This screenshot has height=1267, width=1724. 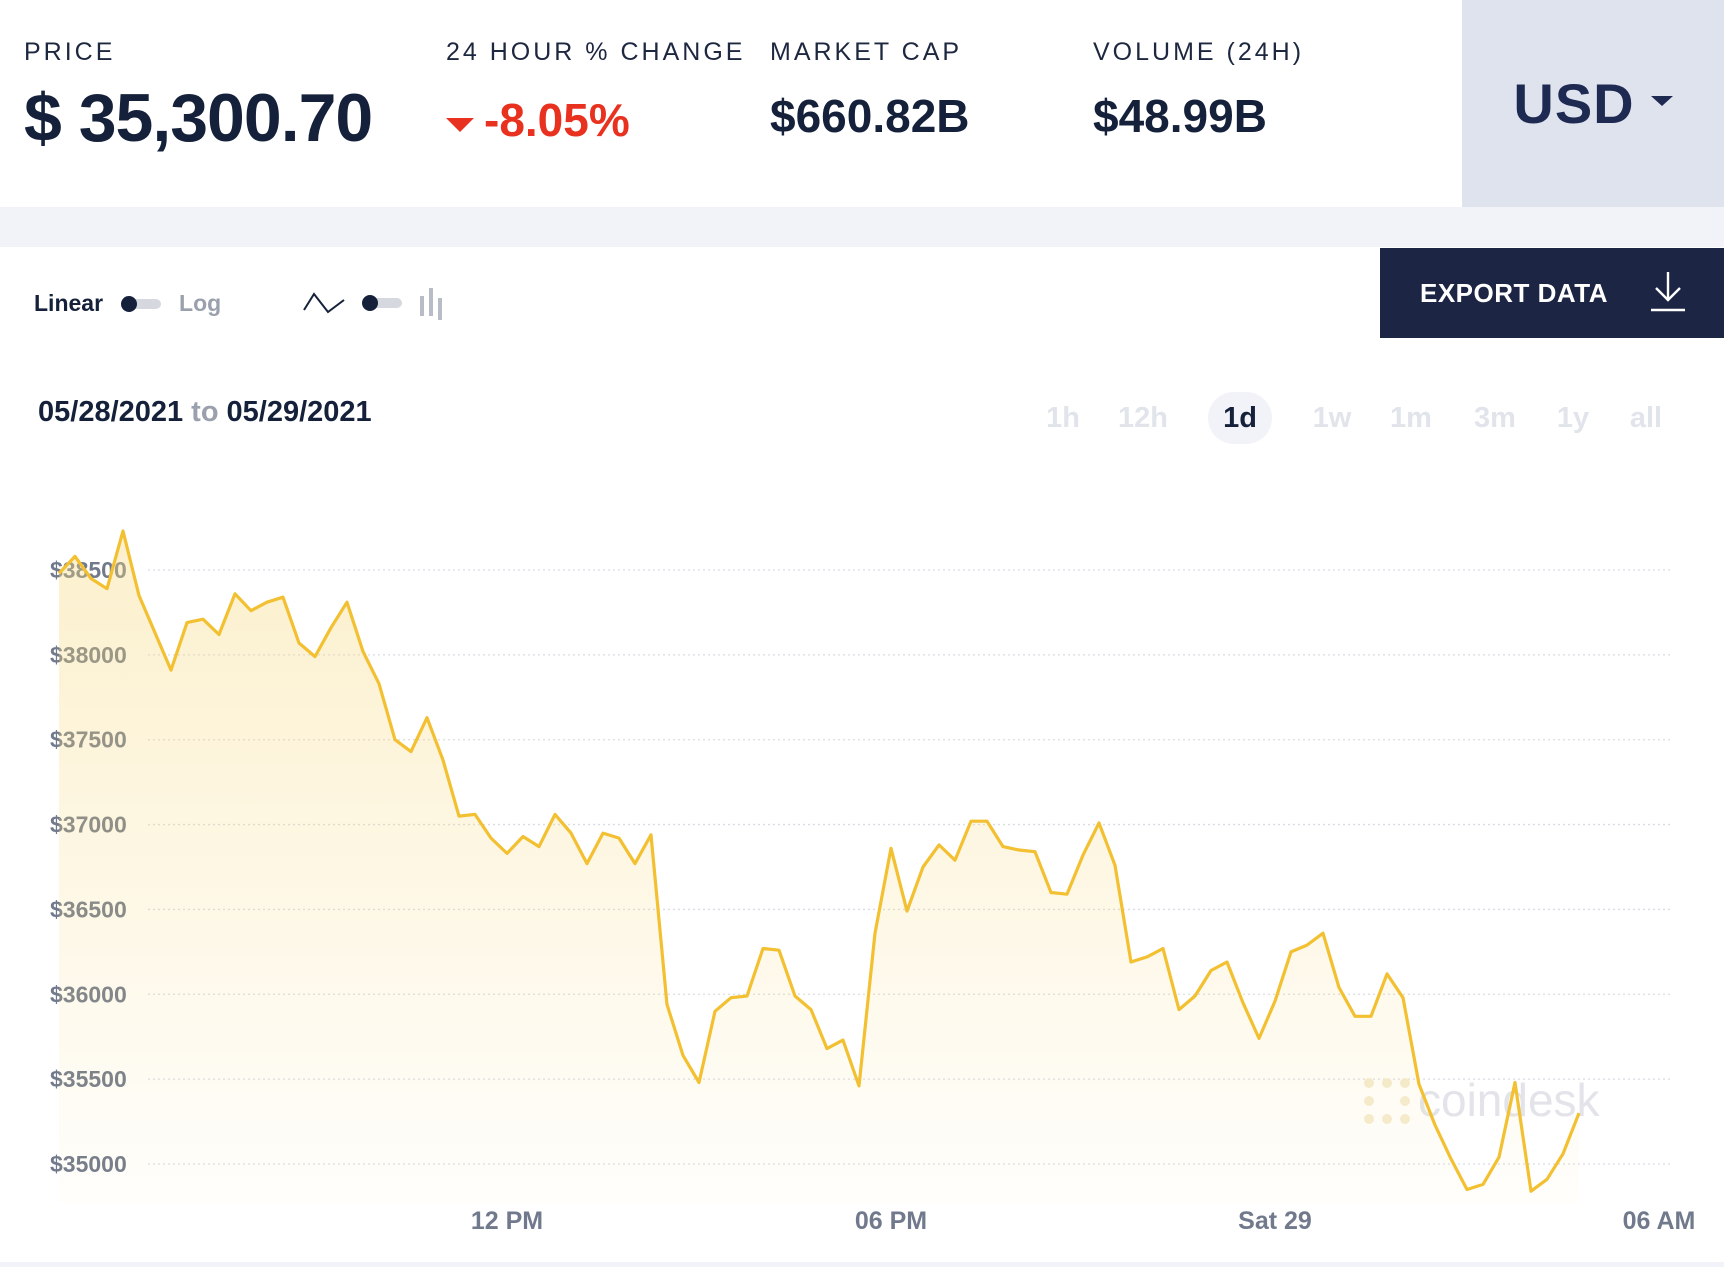 What do you see at coordinates (88, 909) in the screenshot?
I see `y-tick-label: $36500` at bounding box center [88, 909].